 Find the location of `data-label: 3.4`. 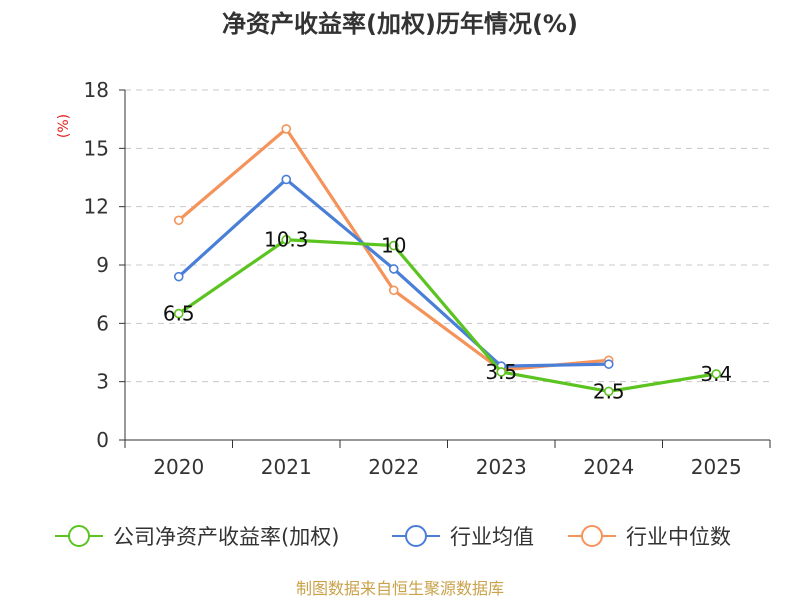

data-label: 3.4 is located at coordinates (716, 374).